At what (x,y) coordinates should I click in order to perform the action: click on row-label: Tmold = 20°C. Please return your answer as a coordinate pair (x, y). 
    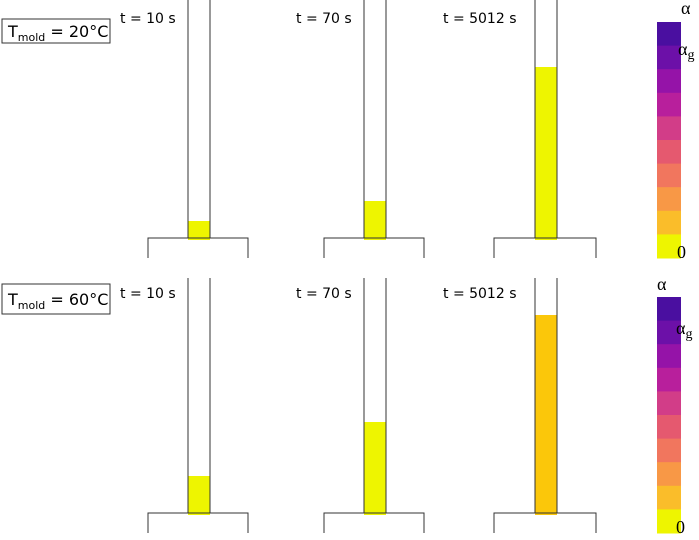
    Looking at the image, I should click on (57, 33).